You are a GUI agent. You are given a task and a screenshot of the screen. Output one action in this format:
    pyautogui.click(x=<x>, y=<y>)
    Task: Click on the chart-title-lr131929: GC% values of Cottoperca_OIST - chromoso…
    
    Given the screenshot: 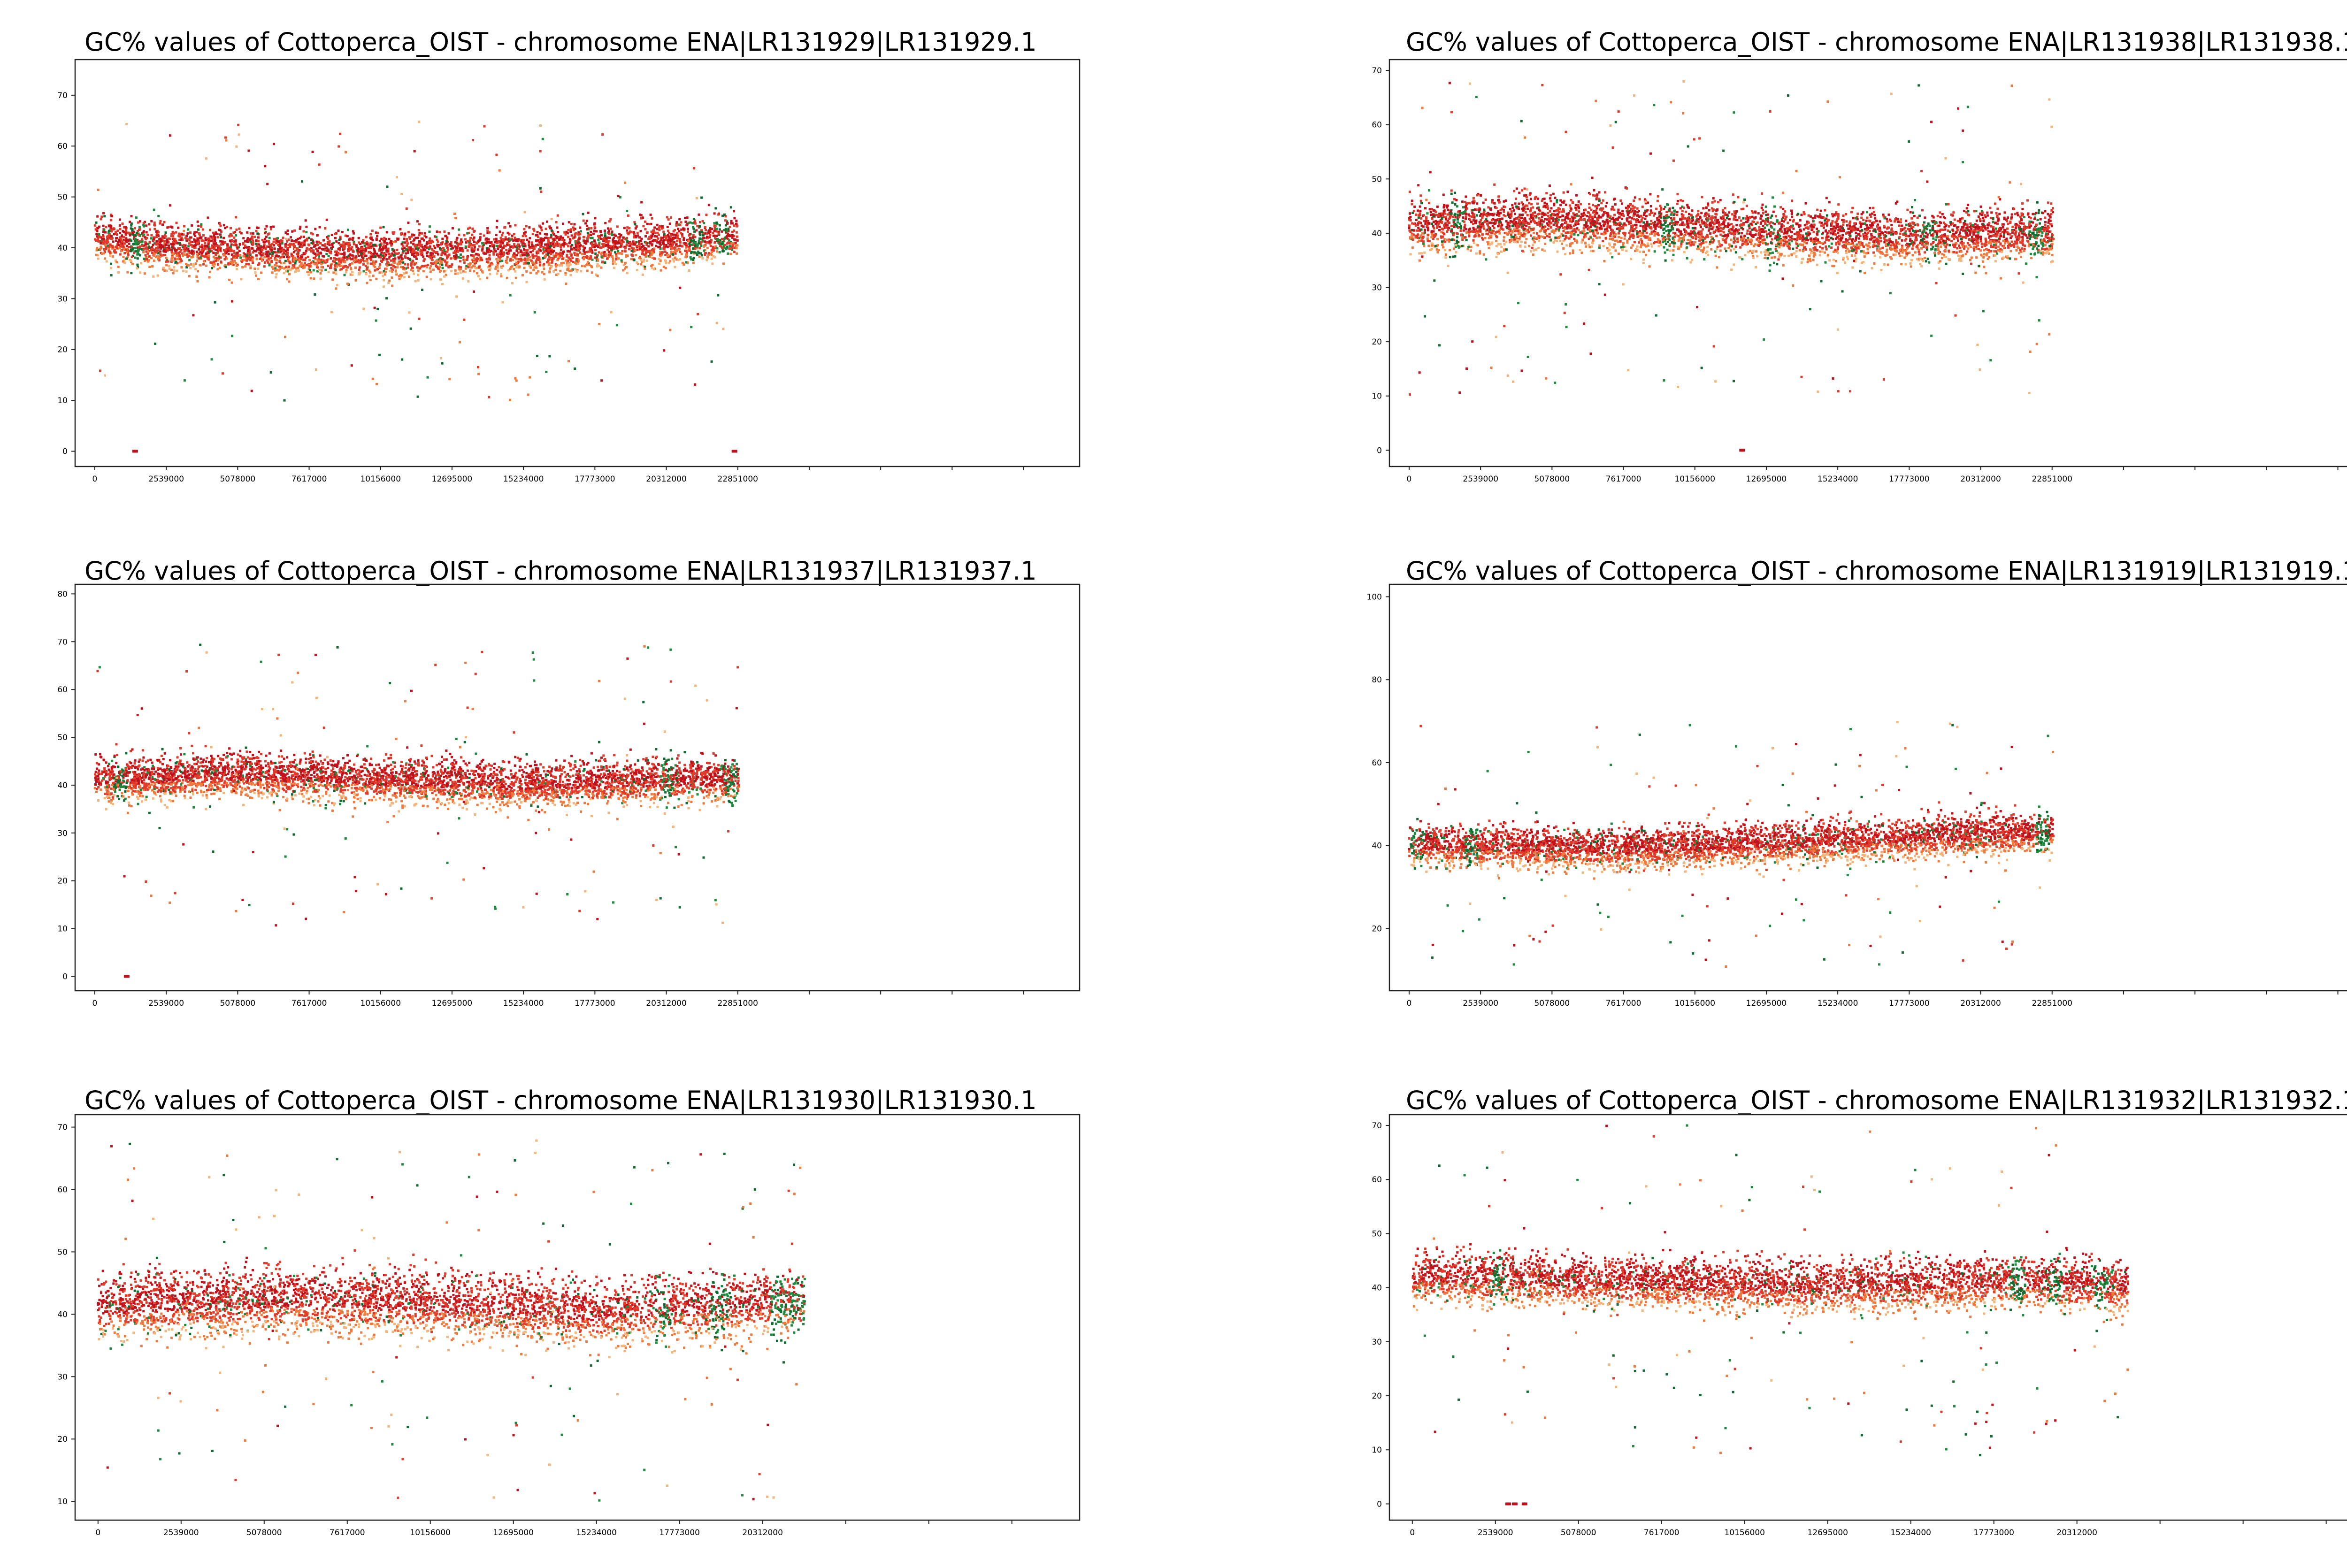 What is the action you would take?
    pyautogui.click(x=560, y=42)
    